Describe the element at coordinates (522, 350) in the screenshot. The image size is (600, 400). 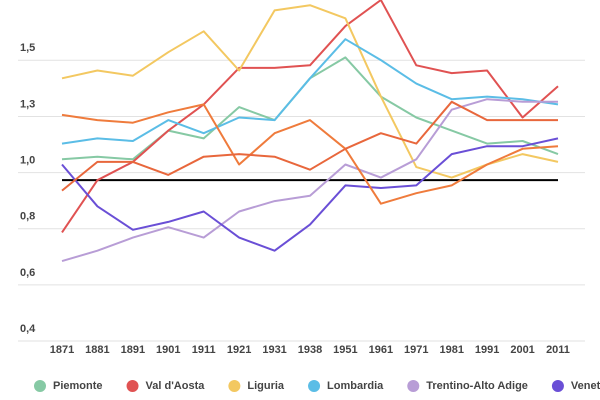
I see `x-tick-label: 2001` at that location.